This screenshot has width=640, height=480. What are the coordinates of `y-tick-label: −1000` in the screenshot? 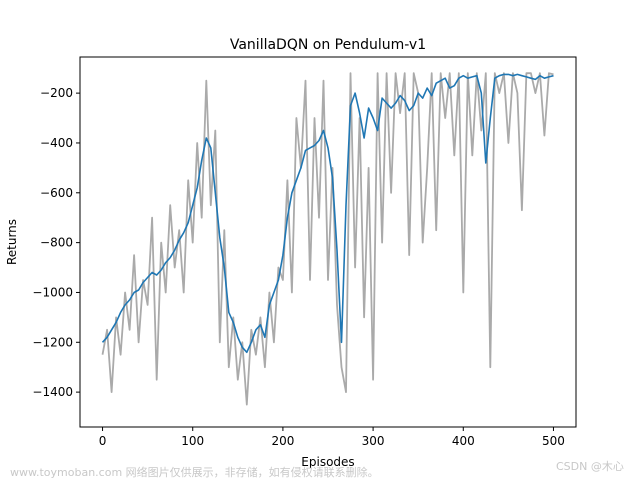 It's located at (52, 292).